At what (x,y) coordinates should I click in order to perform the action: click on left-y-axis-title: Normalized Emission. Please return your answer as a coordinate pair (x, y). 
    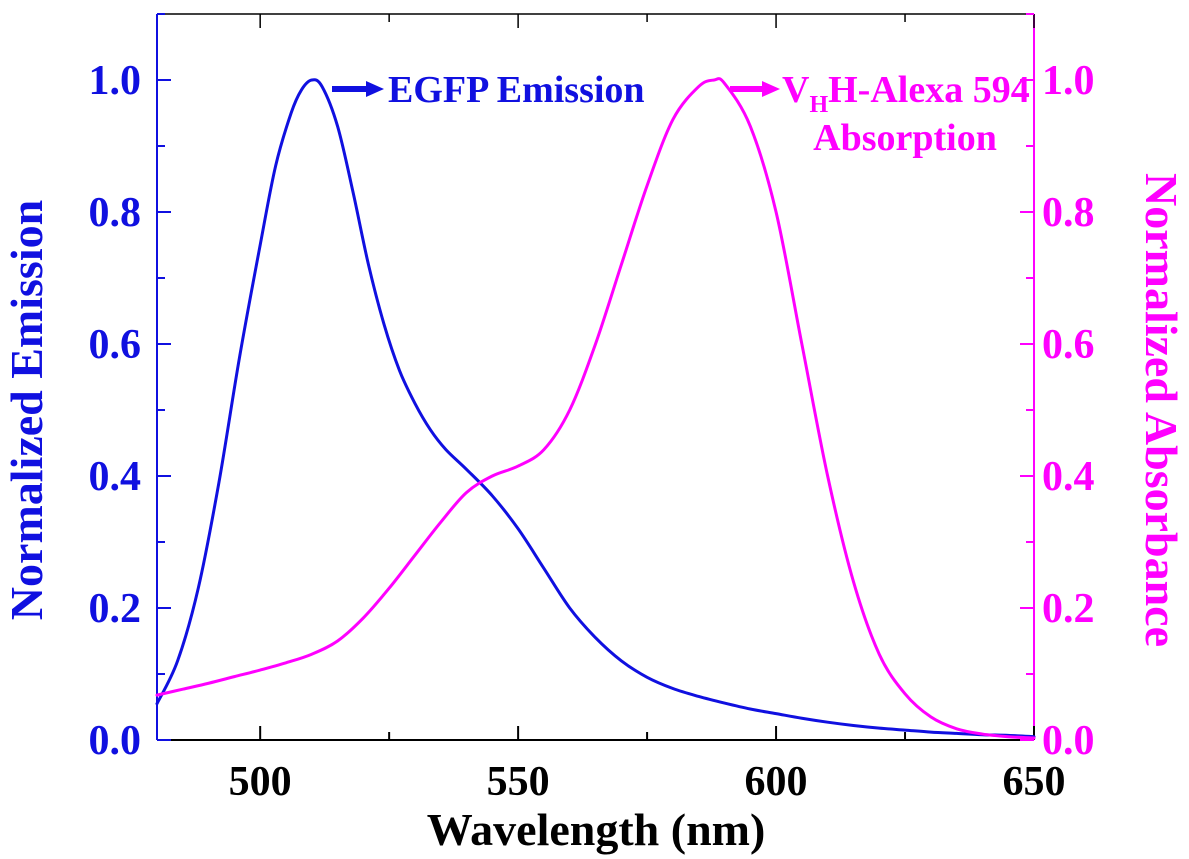
    Looking at the image, I should click on (26, 410).